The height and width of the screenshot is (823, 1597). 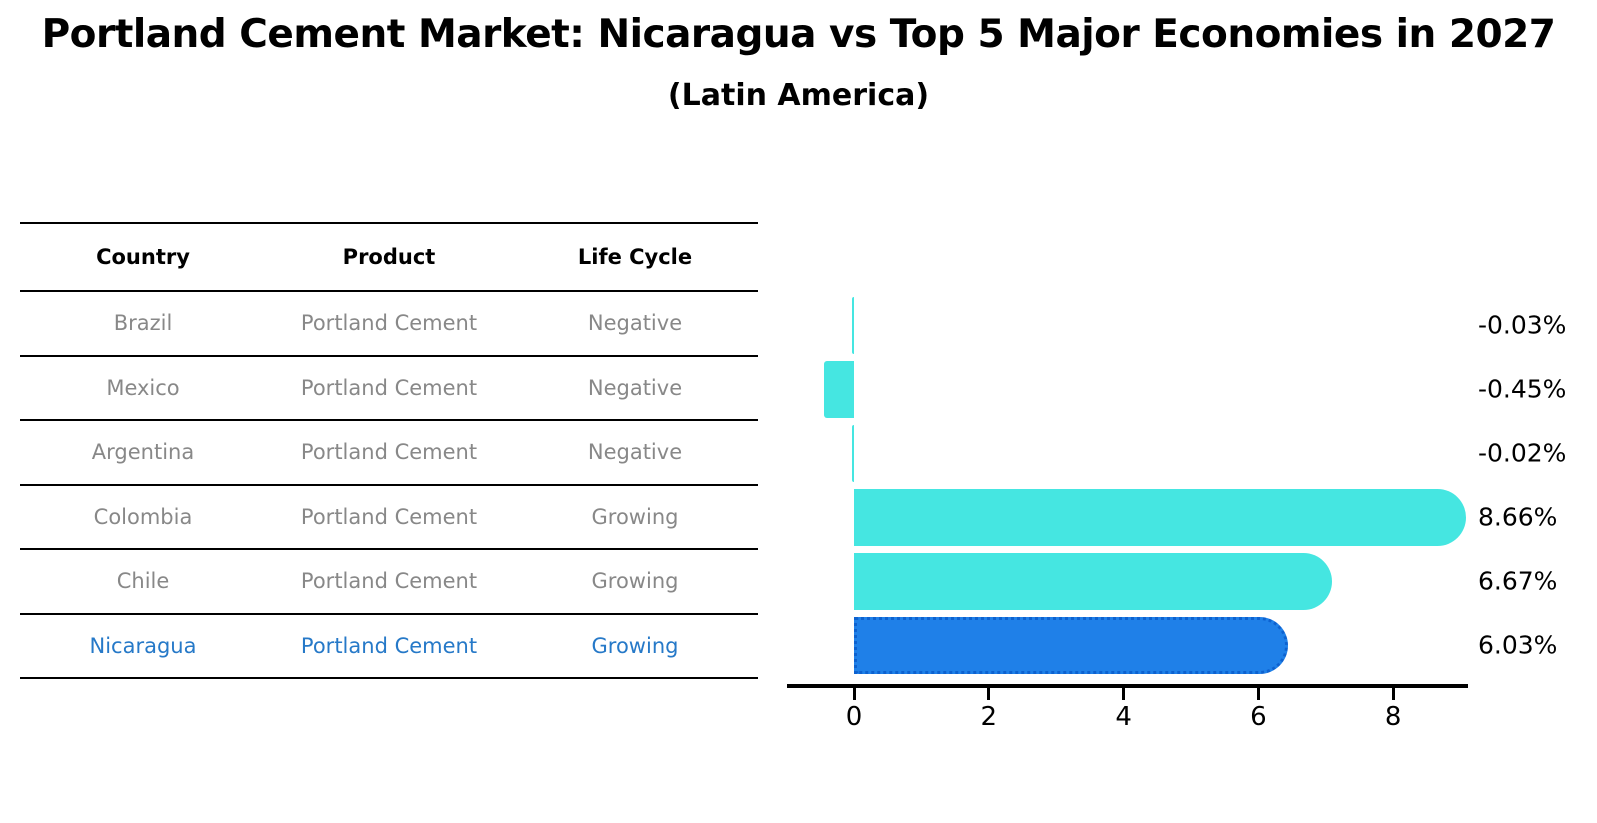 I want to click on table-cell: Chile, so click(x=143, y=581).